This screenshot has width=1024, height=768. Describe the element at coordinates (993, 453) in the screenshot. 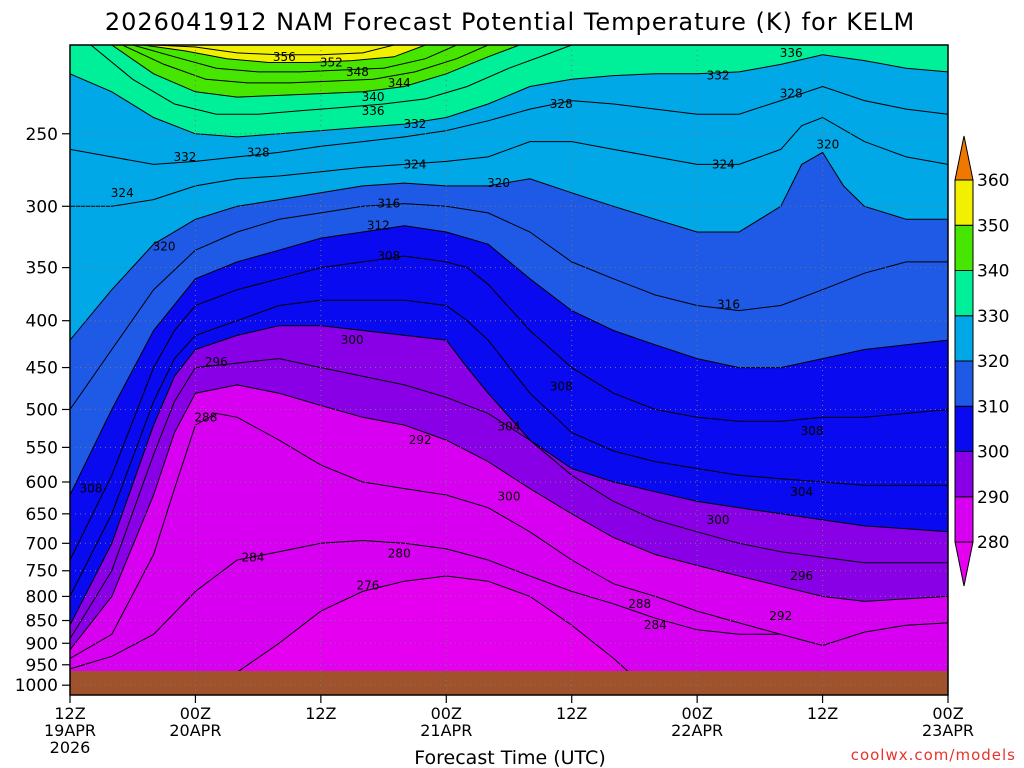

I see `colorbar-tick-label: 300` at that location.